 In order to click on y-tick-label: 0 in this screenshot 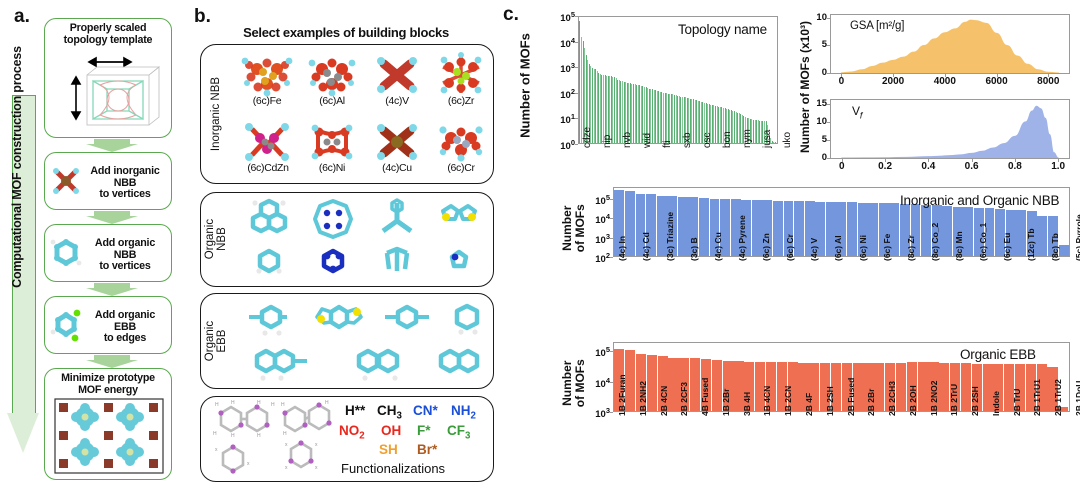, I will do `click(824, 72)`.